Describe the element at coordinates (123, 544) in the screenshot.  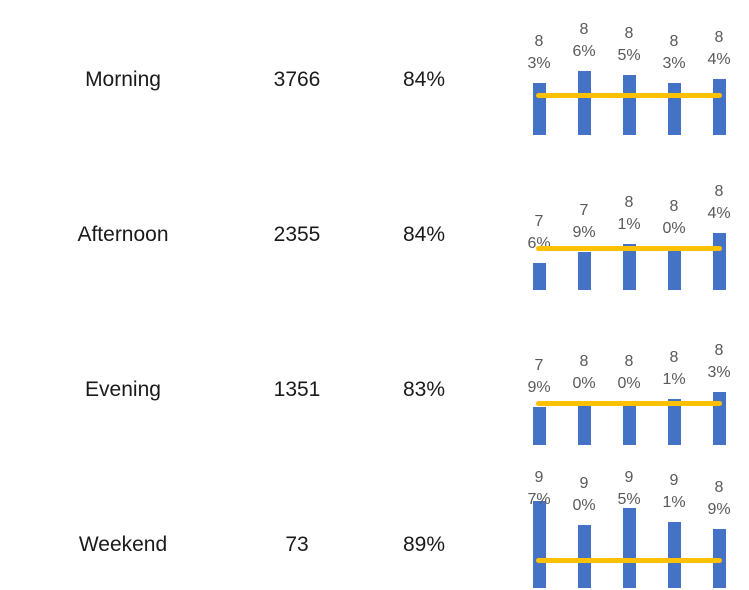
I see `row-label: Weekend` at that location.